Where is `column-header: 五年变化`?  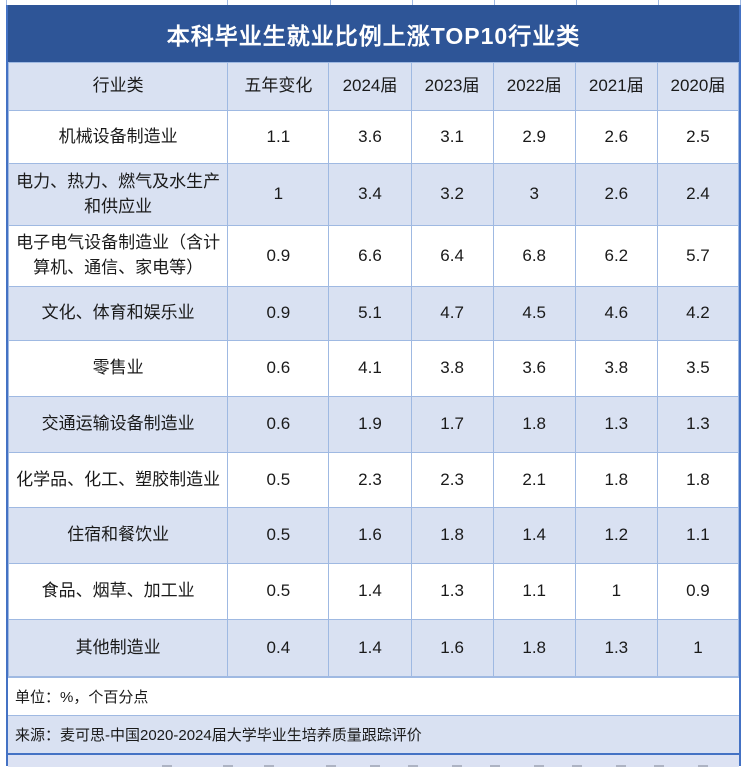
column-header: 五年变化 is located at coordinates (278, 86).